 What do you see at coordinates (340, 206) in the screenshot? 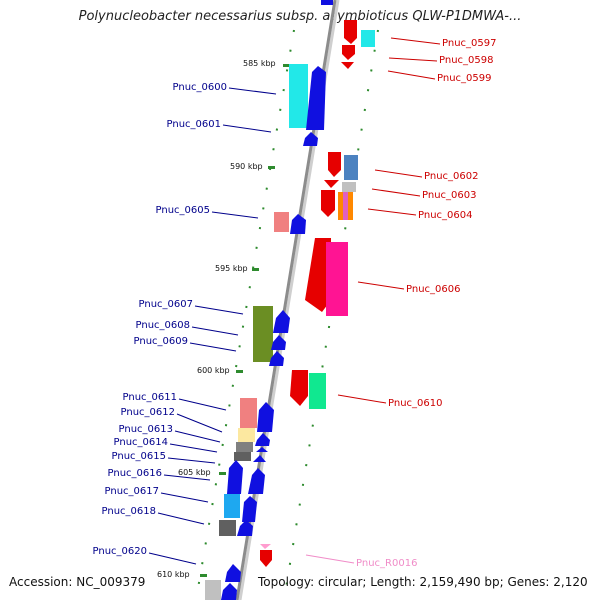
I see `gene-box-0604-a` at bounding box center [340, 206].